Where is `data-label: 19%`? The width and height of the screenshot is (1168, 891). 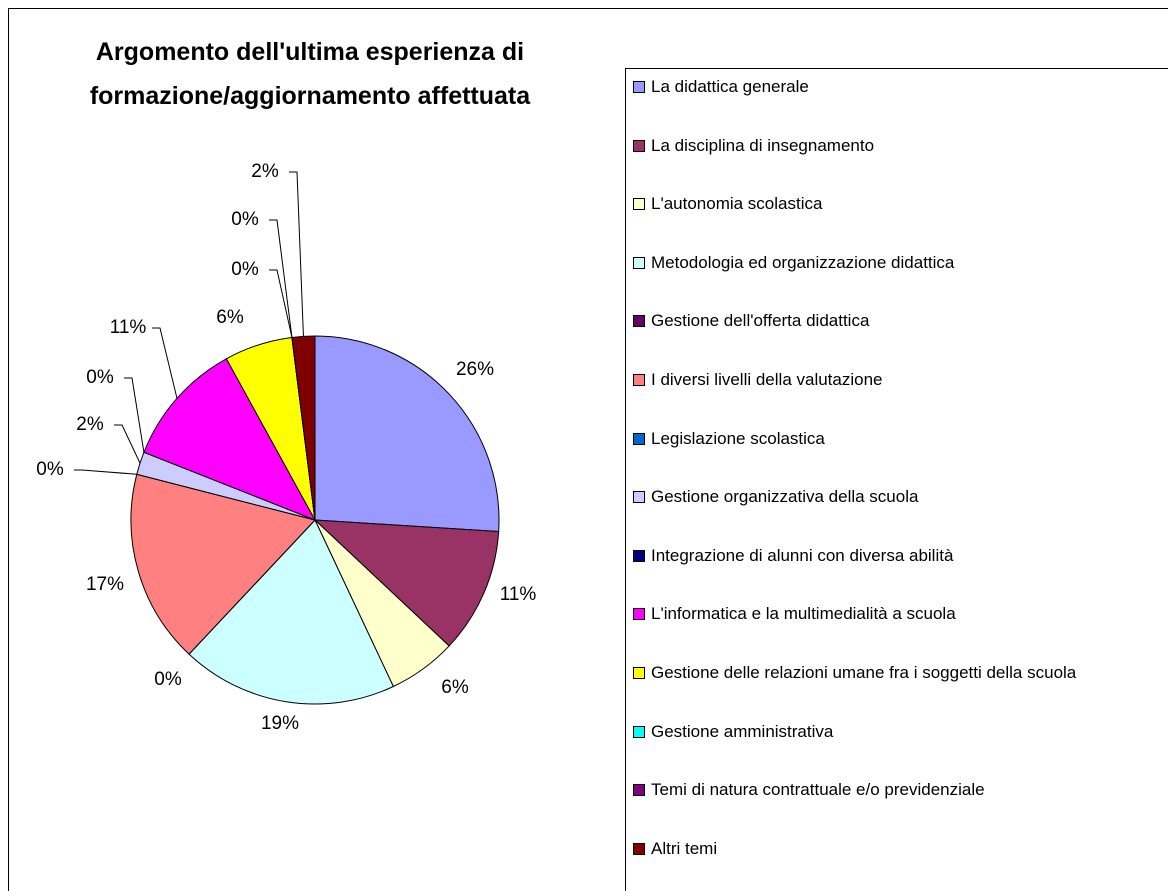
data-label: 19% is located at coordinates (280, 723).